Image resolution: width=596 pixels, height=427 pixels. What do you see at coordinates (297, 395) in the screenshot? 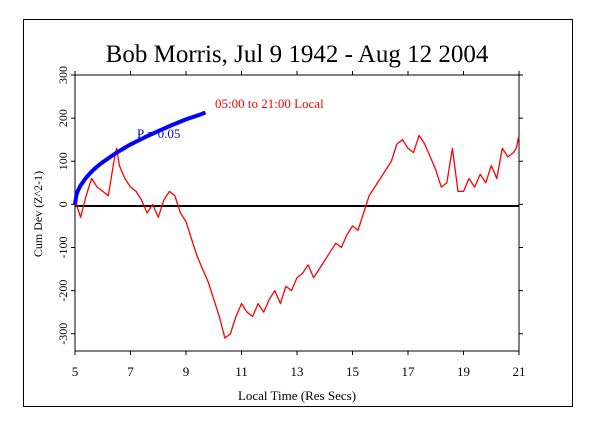
I see `x-axis-label: Local Time (Res Secs)` at bounding box center [297, 395].